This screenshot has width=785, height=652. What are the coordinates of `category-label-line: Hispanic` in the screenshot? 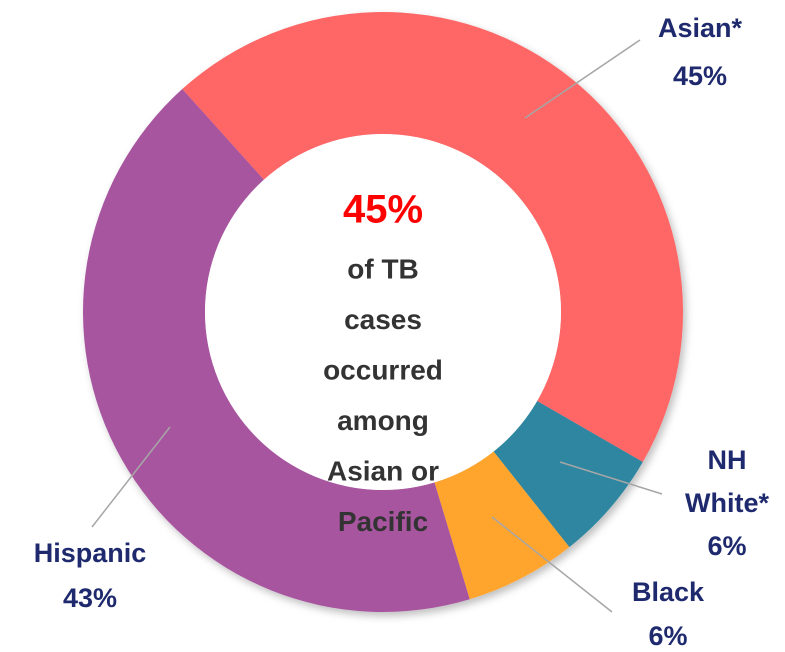 It's located at (90, 553).